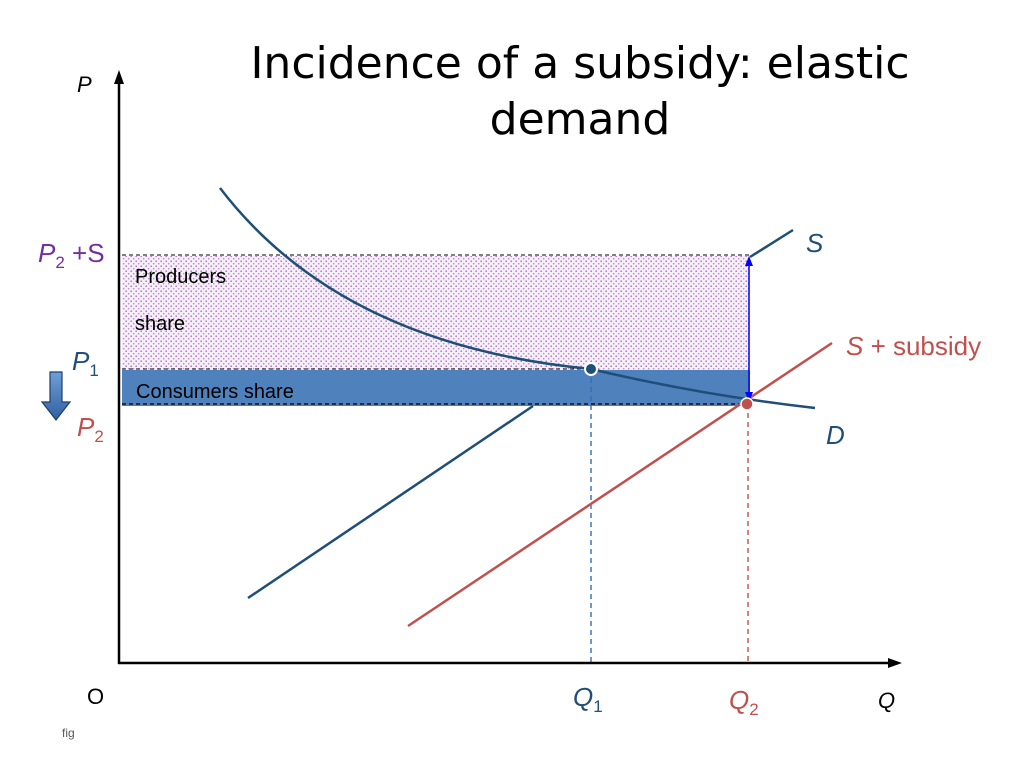 Image resolution: width=1024 pixels, height=768 pixels. I want to click on x-axis-label: Q, so click(887, 700).